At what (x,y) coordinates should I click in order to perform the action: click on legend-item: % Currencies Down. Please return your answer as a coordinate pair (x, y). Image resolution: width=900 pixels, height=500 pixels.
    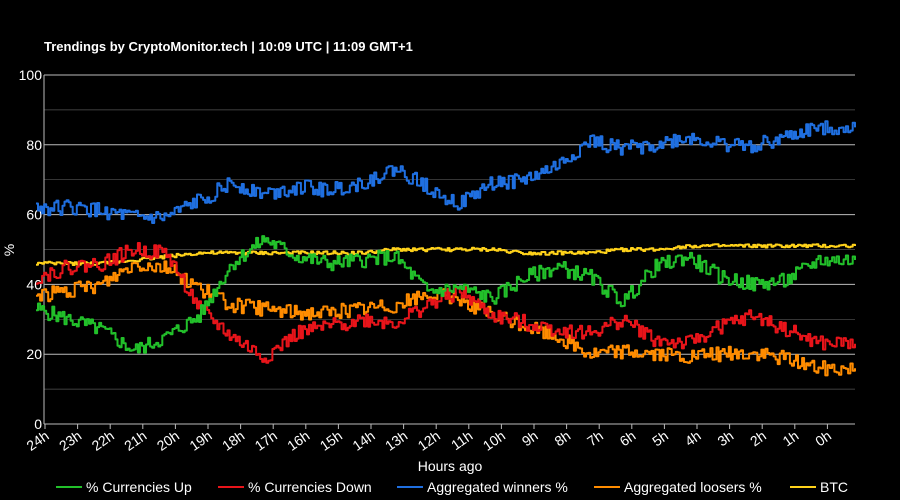
    Looking at the image, I should click on (295, 487).